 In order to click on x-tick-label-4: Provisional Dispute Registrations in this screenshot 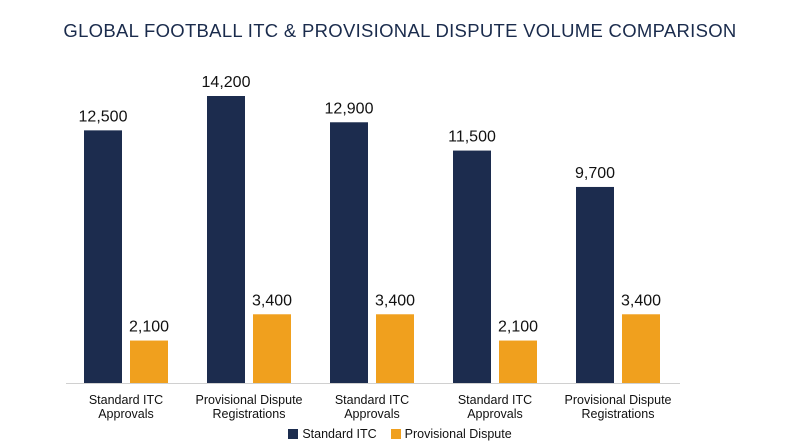, I will do `click(618, 407)`.